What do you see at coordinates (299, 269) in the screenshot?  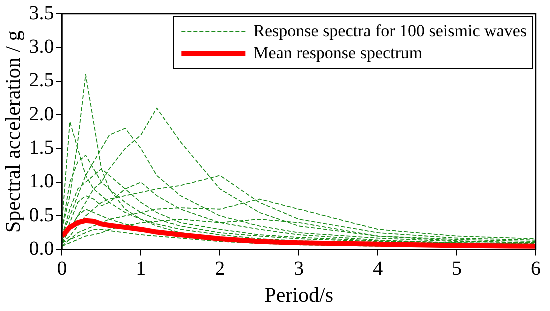 I see `x-tick-label: 3` at bounding box center [299, 269].